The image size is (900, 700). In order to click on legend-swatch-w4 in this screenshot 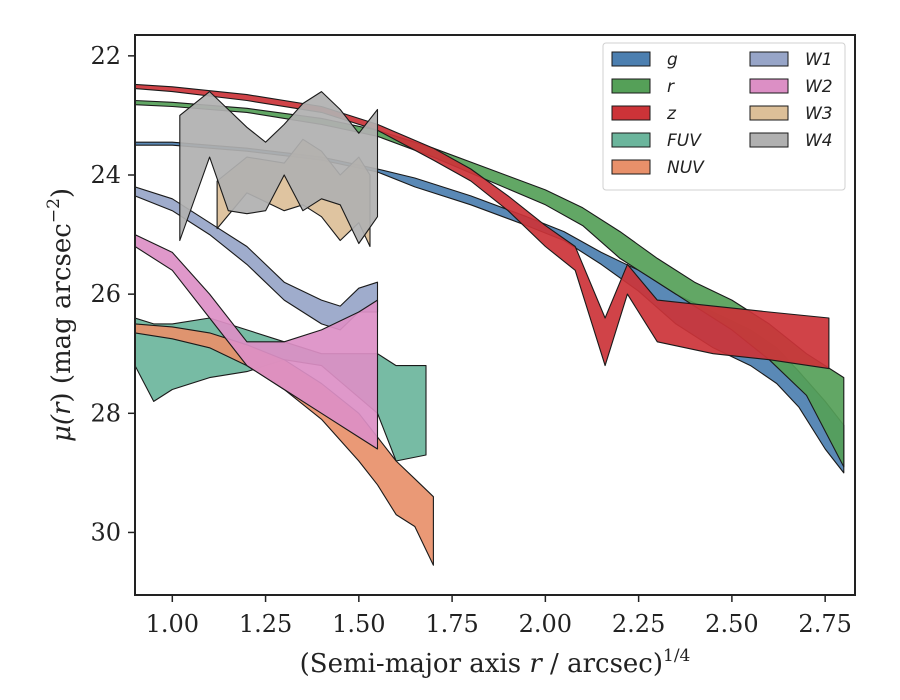, I will do `click(769, 140)`.